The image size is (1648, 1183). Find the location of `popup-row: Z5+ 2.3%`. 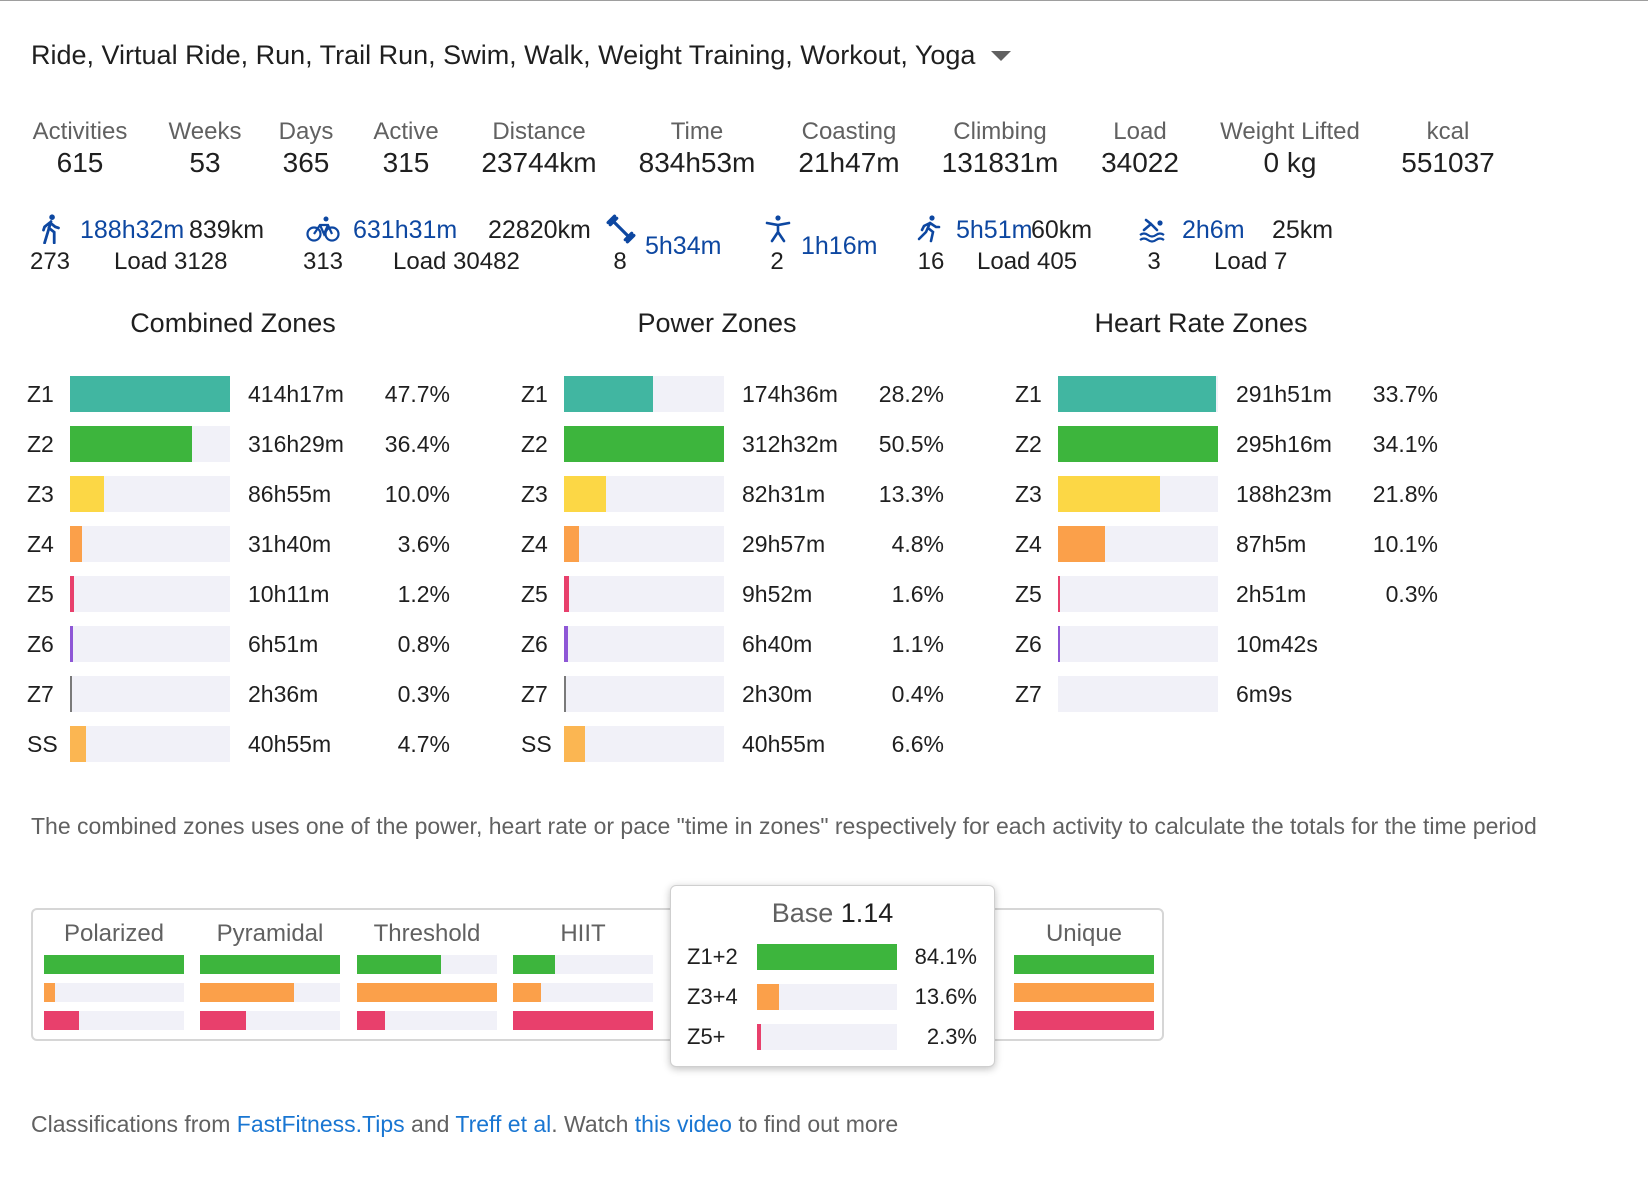

popup-row: Z5+ 2.3% is located at coordinates (832, 1037).